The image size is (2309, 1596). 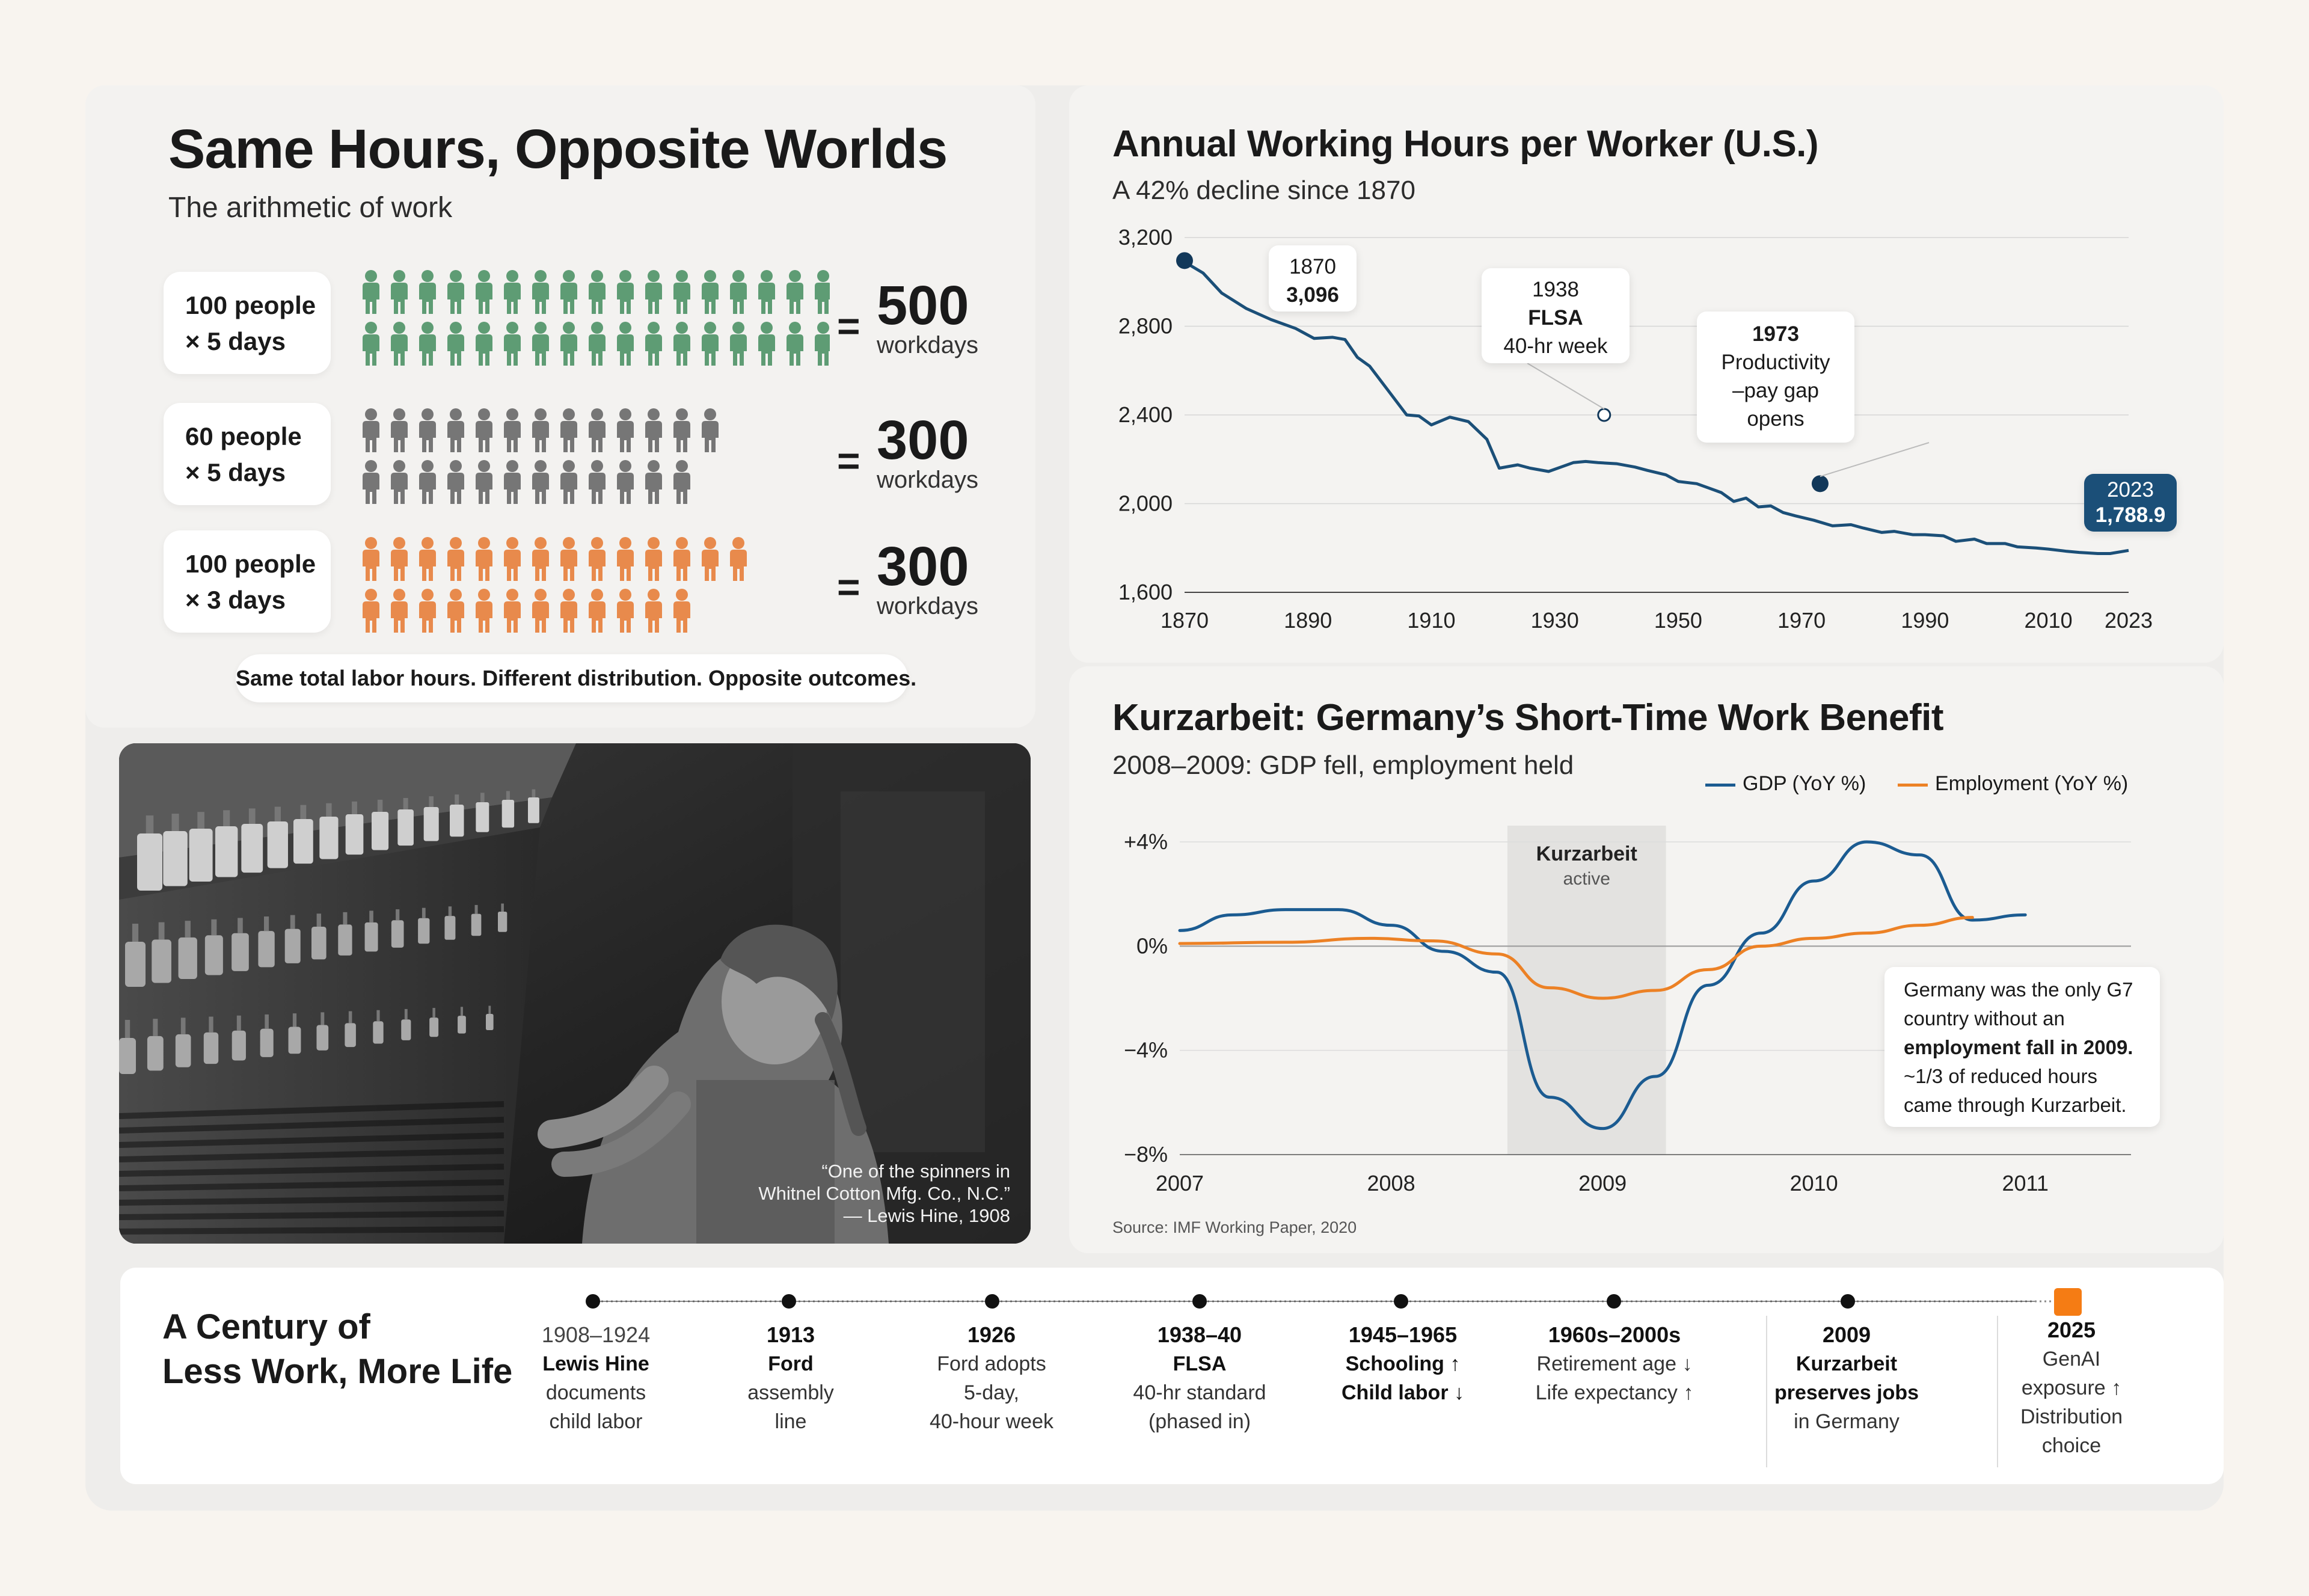 I want to click on people-icon-grid, so click(x=597, y=318).